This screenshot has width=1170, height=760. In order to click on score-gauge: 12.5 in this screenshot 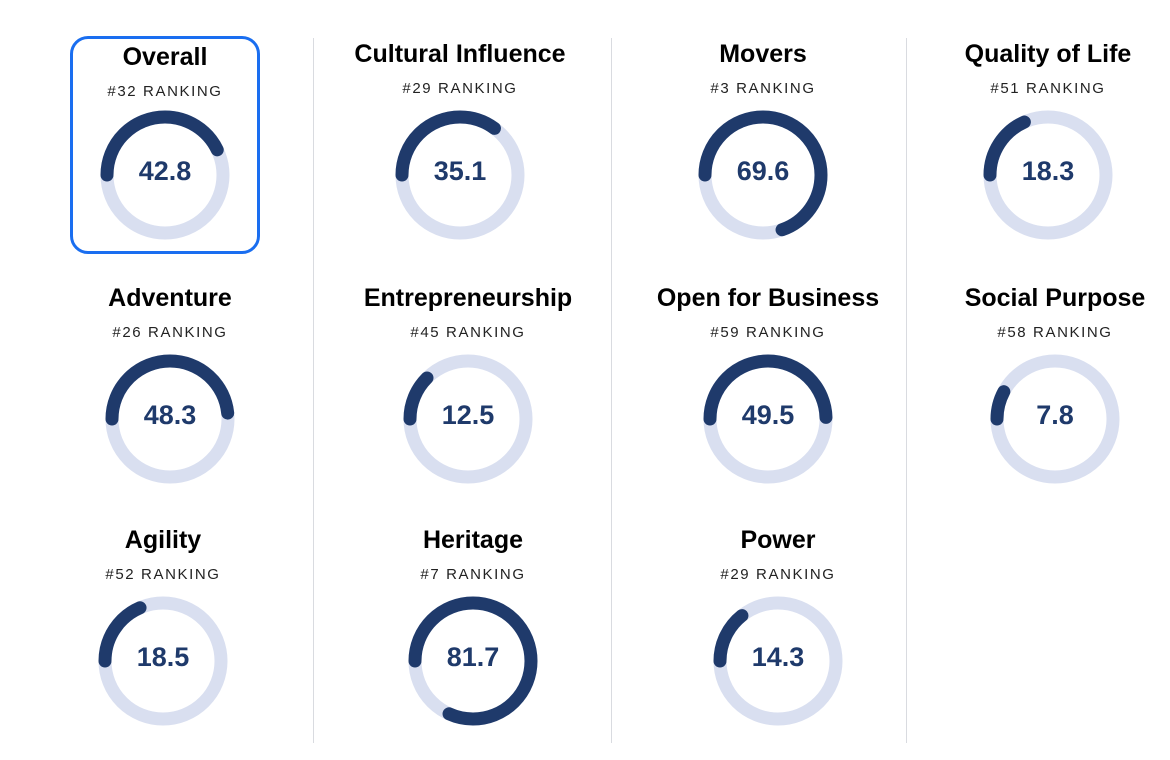, I will do `click(468, 419)`.